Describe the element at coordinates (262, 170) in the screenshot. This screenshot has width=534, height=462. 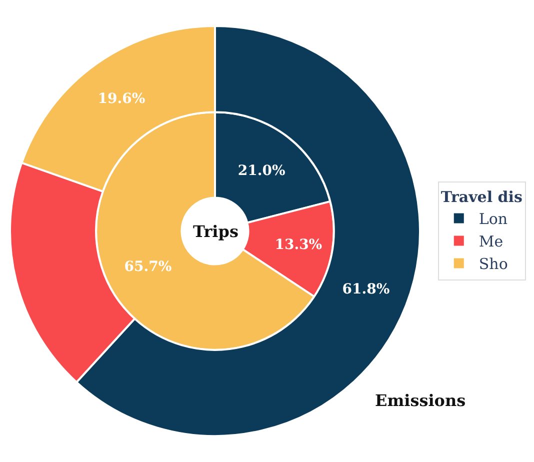
I see `data-label: 21.0%` at that location.